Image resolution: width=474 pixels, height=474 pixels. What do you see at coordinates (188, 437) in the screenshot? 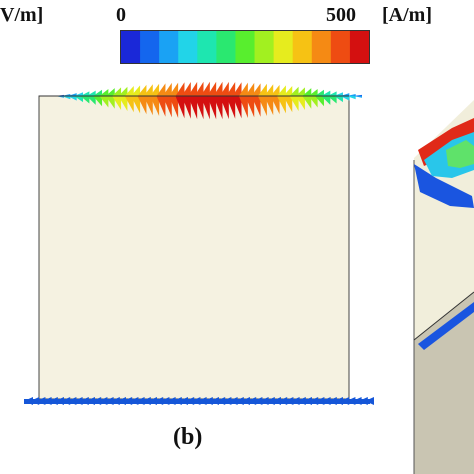
I see `panel-label: (b)` at bounding box center [188, 437].